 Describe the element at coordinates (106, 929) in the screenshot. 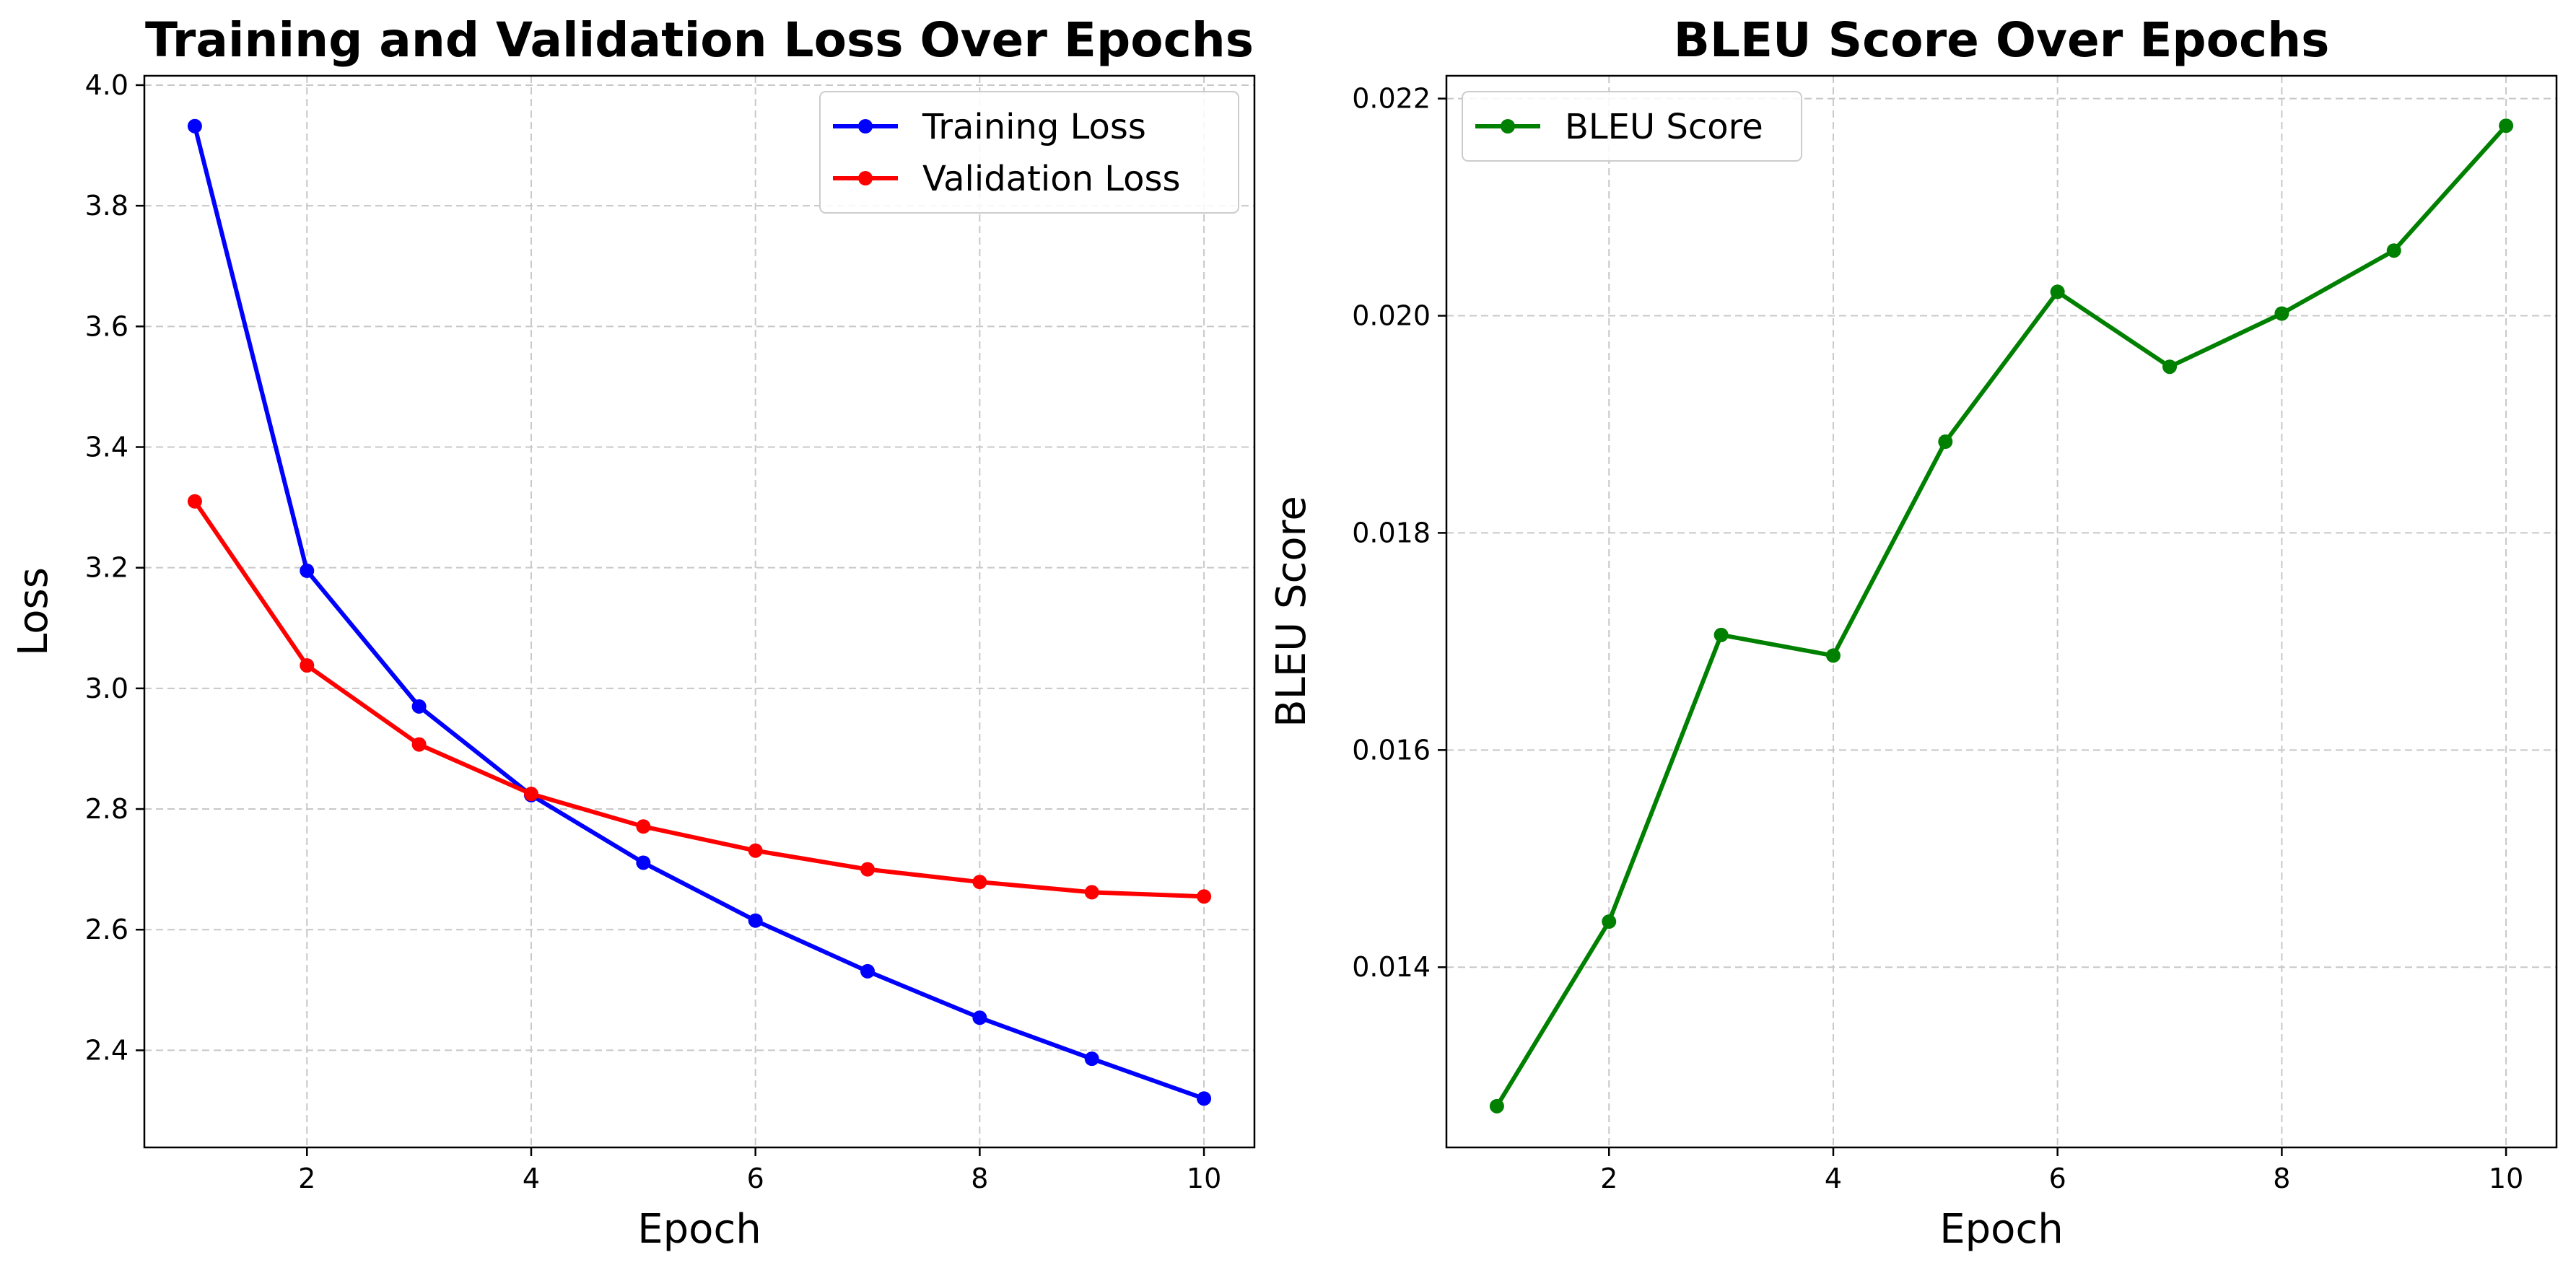

I see `y-tick-label: 2.6` at that location.